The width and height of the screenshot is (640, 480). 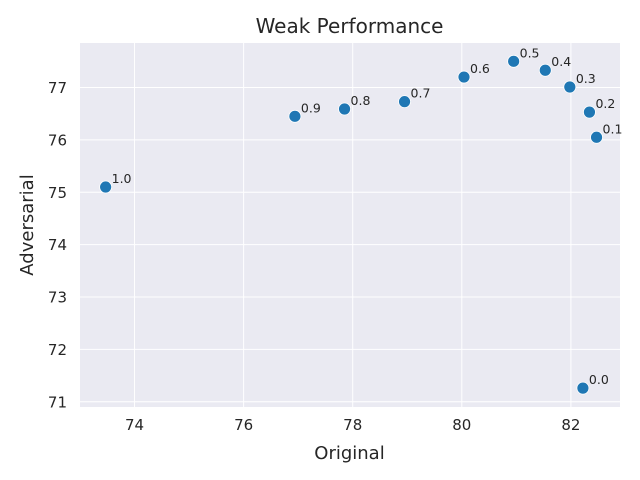 What do you see at coordinates (311, 107) in the screenshot?
I see `point-label: 0.9` at bounding box center [311, 107].